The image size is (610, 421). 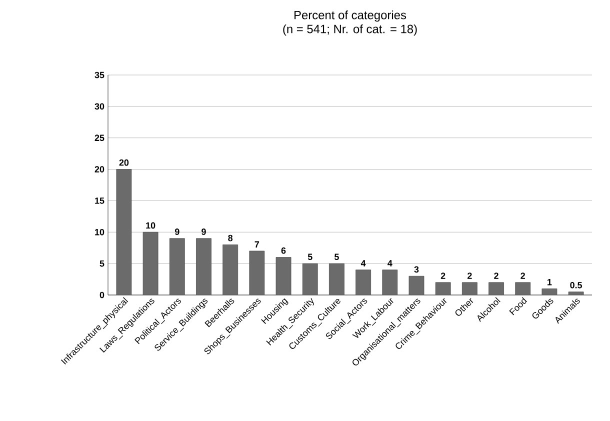 What do you see at coordinates (576, 285) in the screenshot?
I see `data-label: 0.5` at bounding box center [576, 285].